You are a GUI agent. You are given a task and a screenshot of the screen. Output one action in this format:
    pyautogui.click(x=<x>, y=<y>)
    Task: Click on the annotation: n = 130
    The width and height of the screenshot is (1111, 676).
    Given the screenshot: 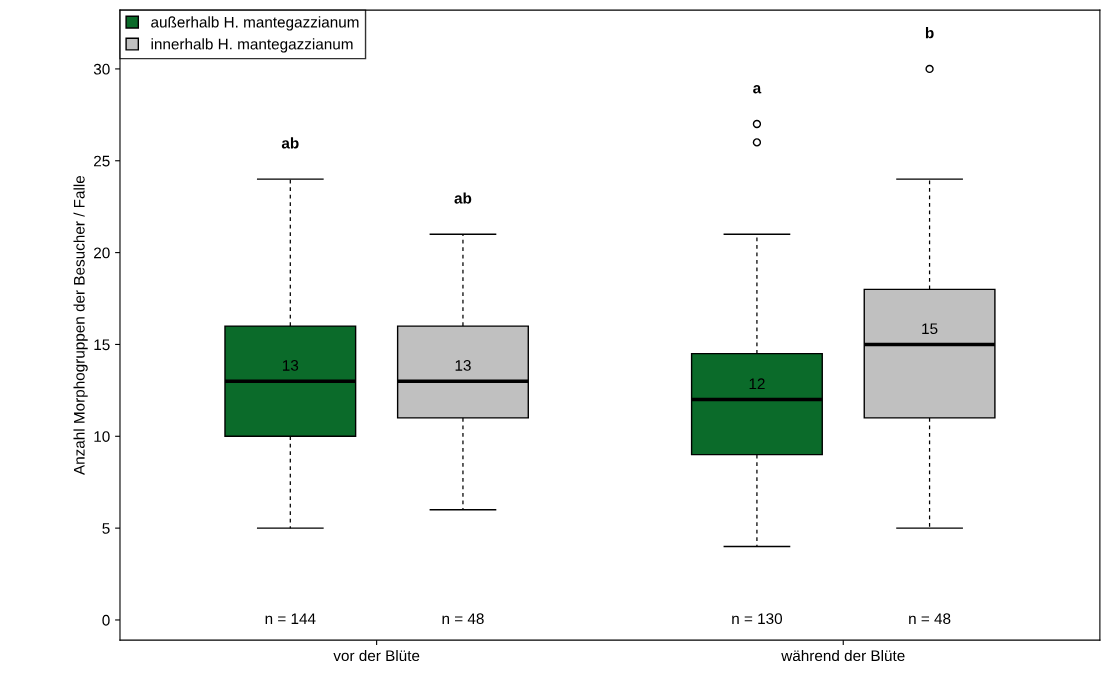 What is the action you would take?
    pyautogui.click(x=757, y=619)
    